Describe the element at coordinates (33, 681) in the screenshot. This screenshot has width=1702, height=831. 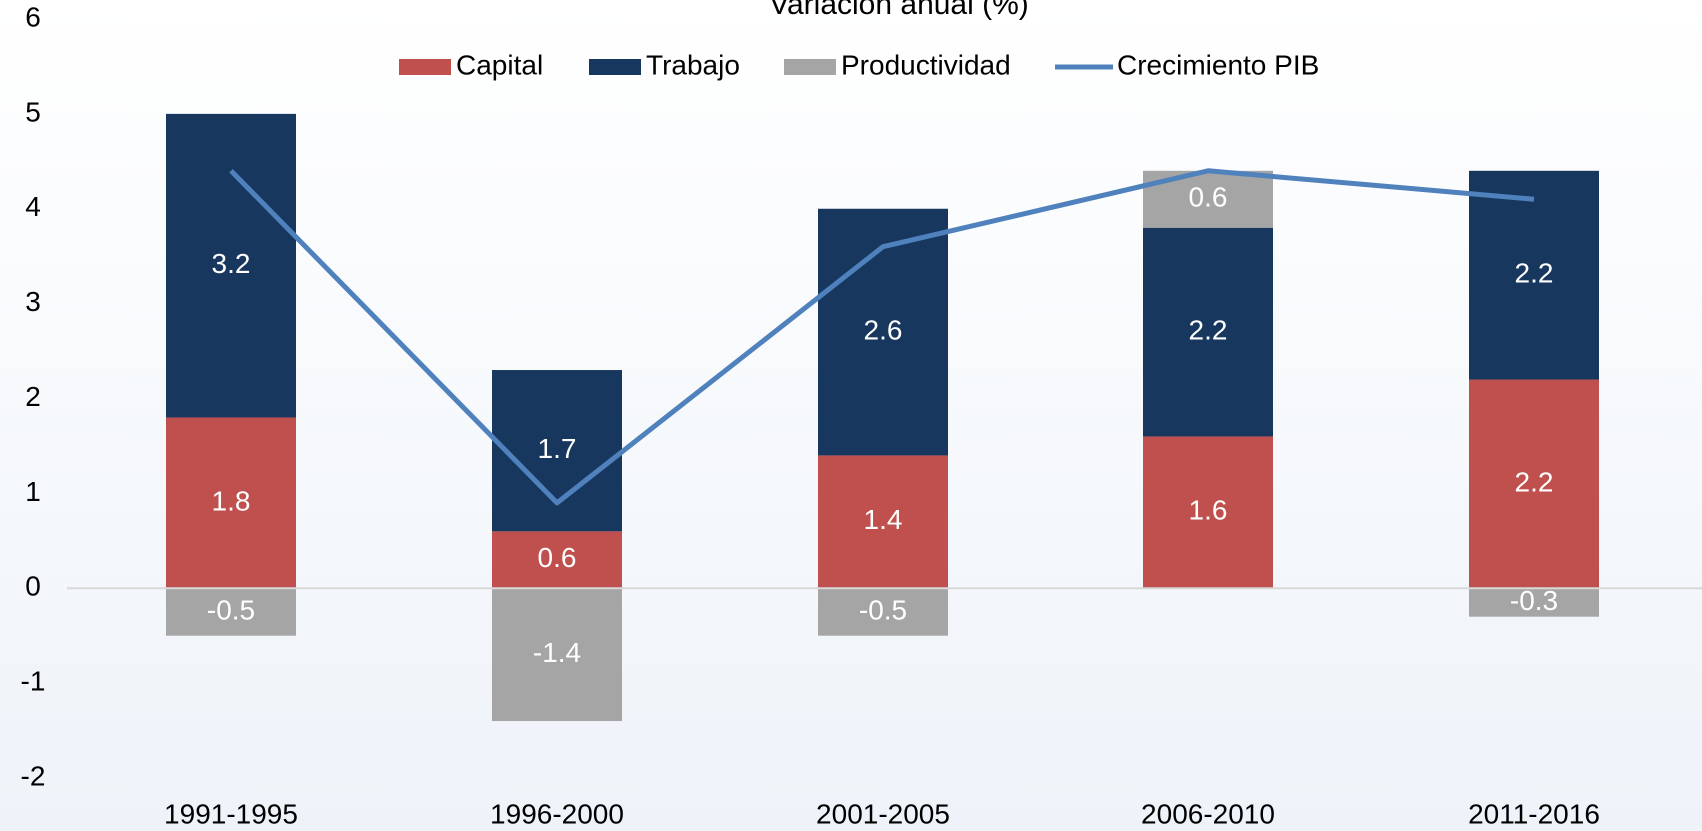
I see `y-tick-label: -1` at that location.